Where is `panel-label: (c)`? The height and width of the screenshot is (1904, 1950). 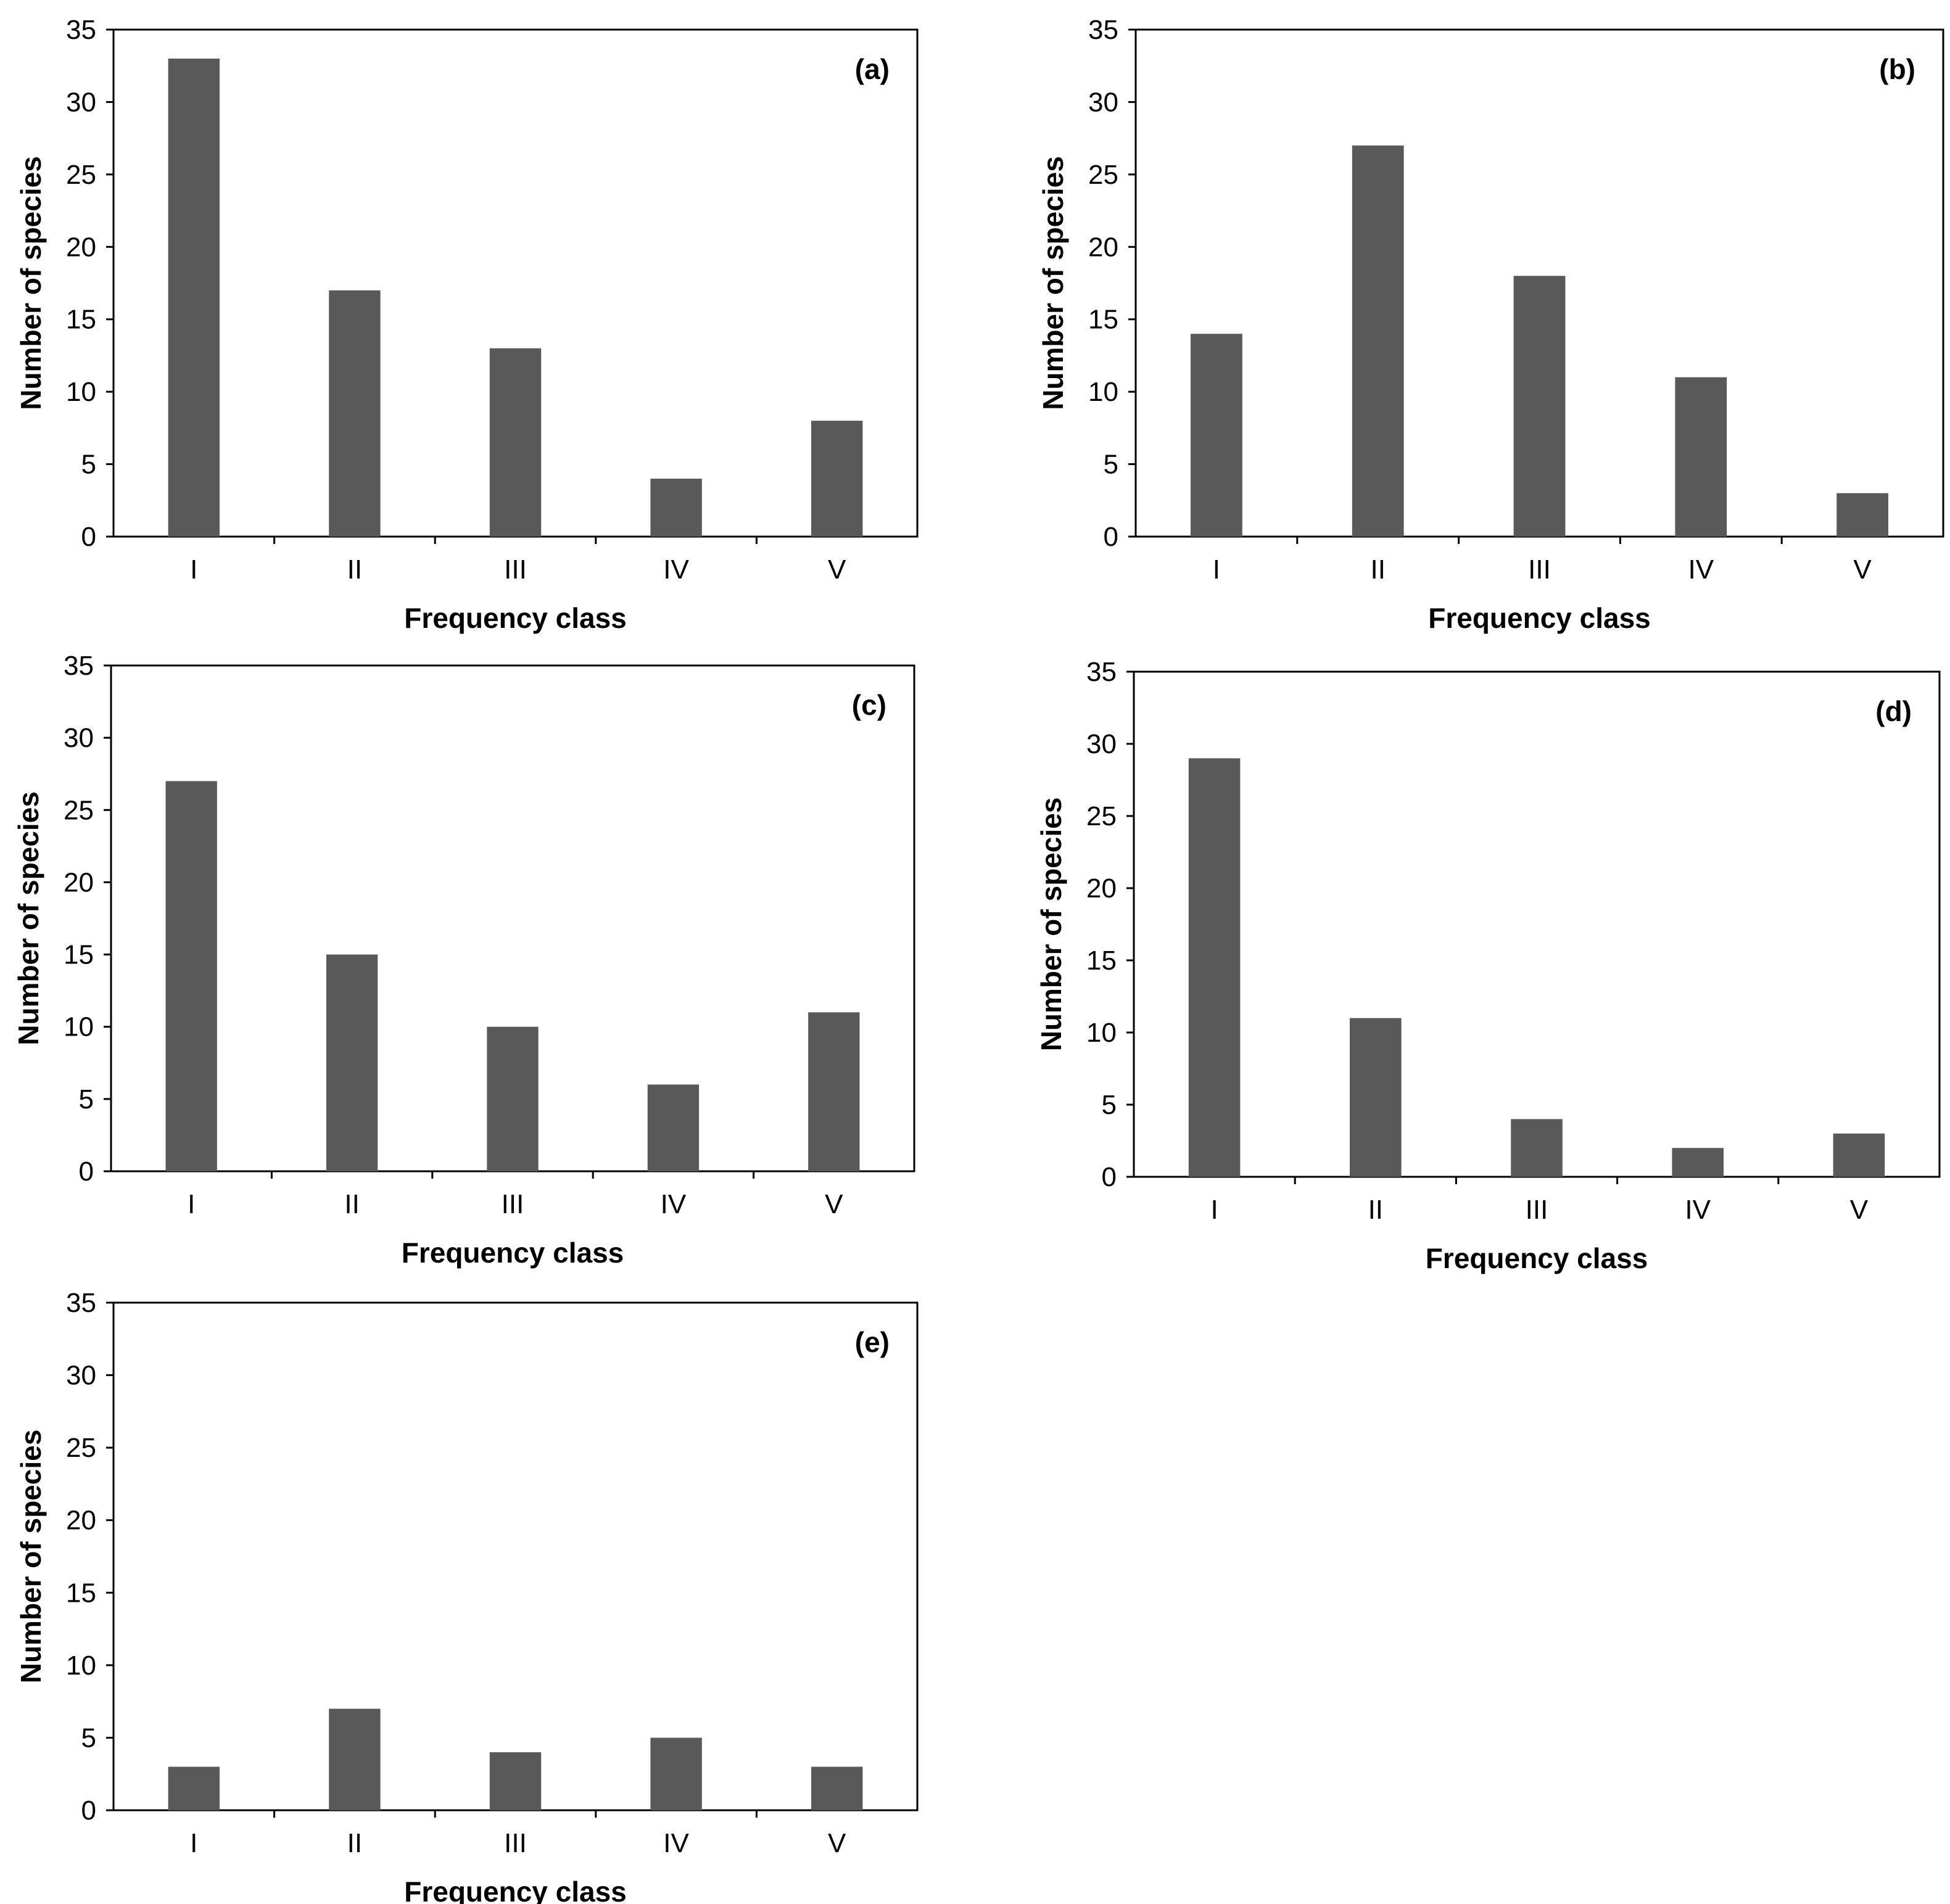
panel-label: (c) is located at coordinates (869, 705).